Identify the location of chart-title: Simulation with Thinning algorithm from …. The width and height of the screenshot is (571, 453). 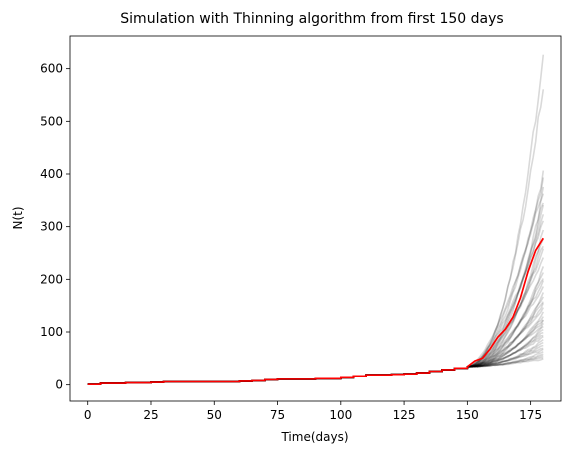
(311, 19).